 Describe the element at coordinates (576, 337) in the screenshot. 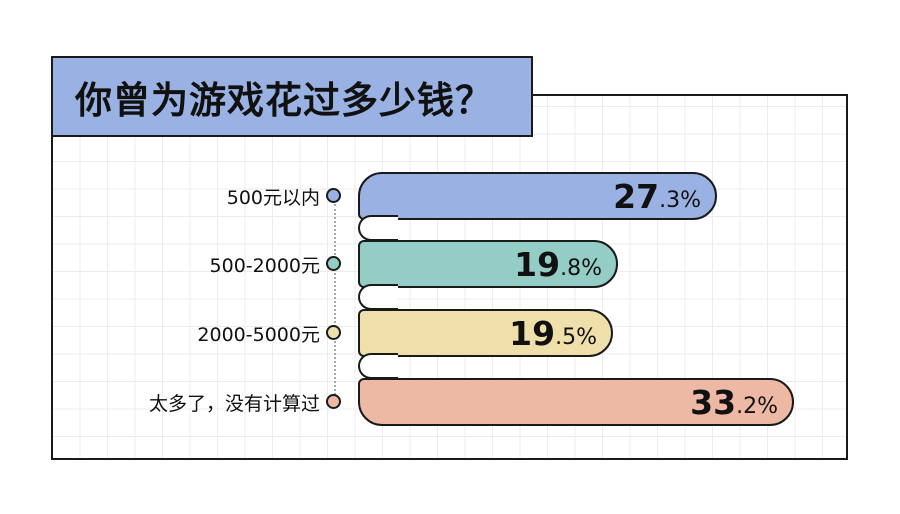

I see `value-decimal: .5%` at that location.